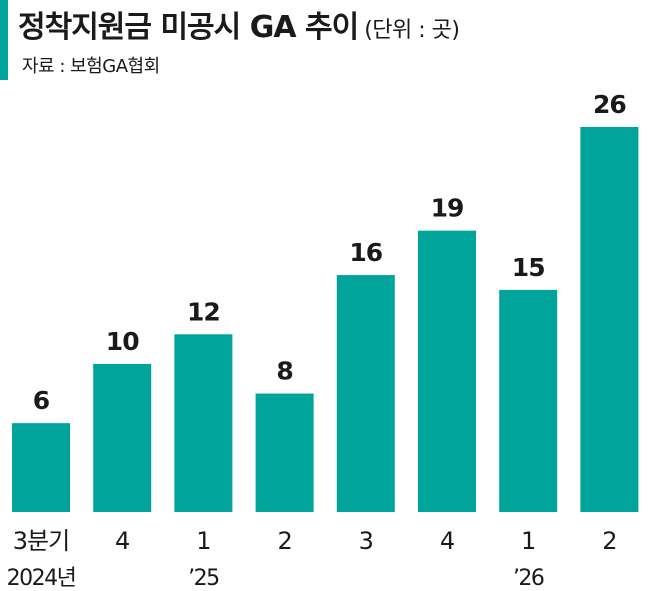 The height and width of the screenshot is (591, 650). What do you see at coordinates (91, 66) in the screenshot?
I see `source-label: 자료 : 보험GA협회` at bounding box center [91, 66].